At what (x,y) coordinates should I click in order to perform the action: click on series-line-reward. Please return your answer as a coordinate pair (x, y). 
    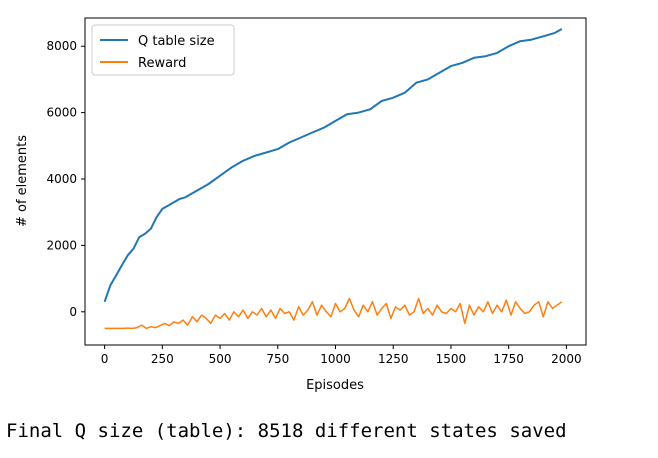
    Looking at the image, I should click on (333, 313).